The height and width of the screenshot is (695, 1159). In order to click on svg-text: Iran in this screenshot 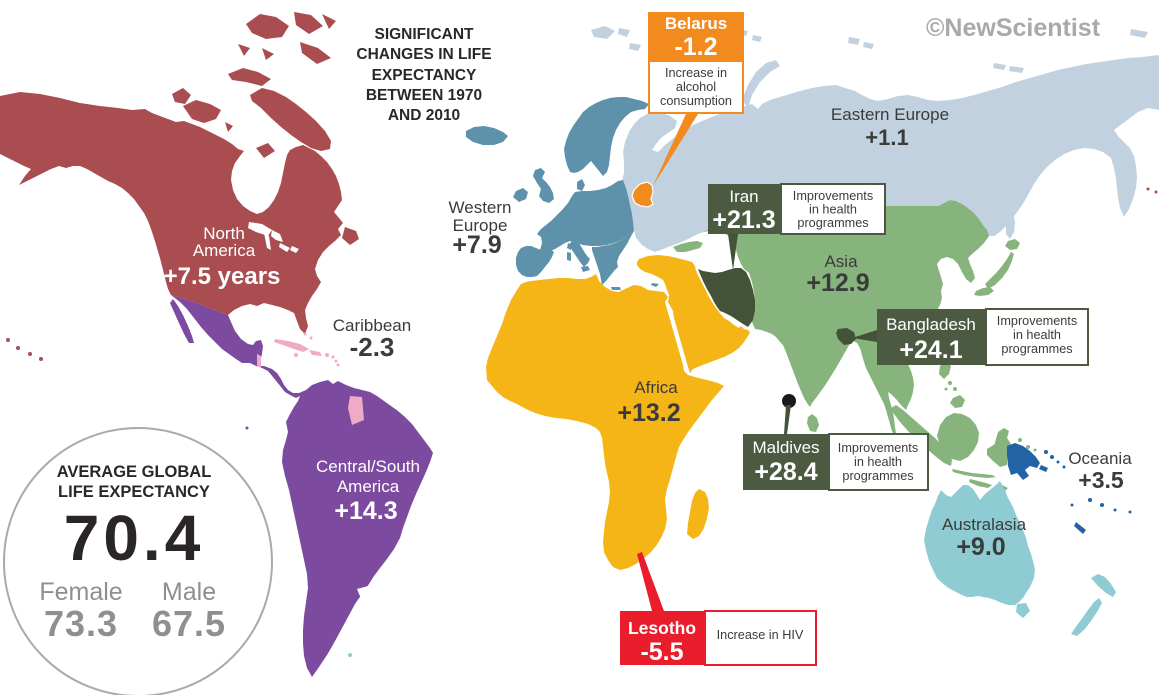, I will do `click(743, 196)`.